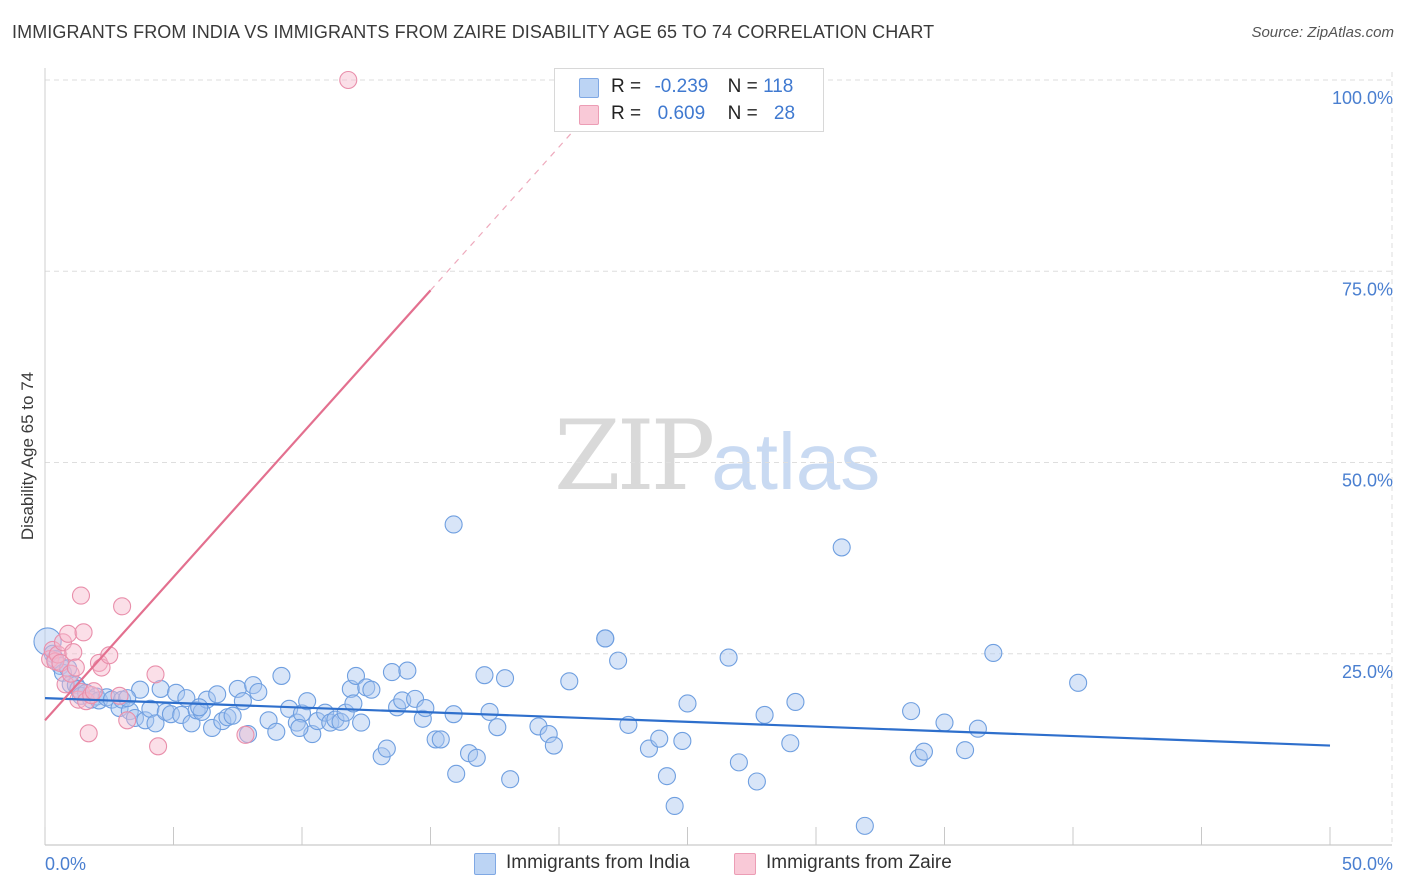 The height and width of the screenshot is (892, 1406). I want to click on legend-india-text: R = -0.239 N = 118, so click(702, 87).